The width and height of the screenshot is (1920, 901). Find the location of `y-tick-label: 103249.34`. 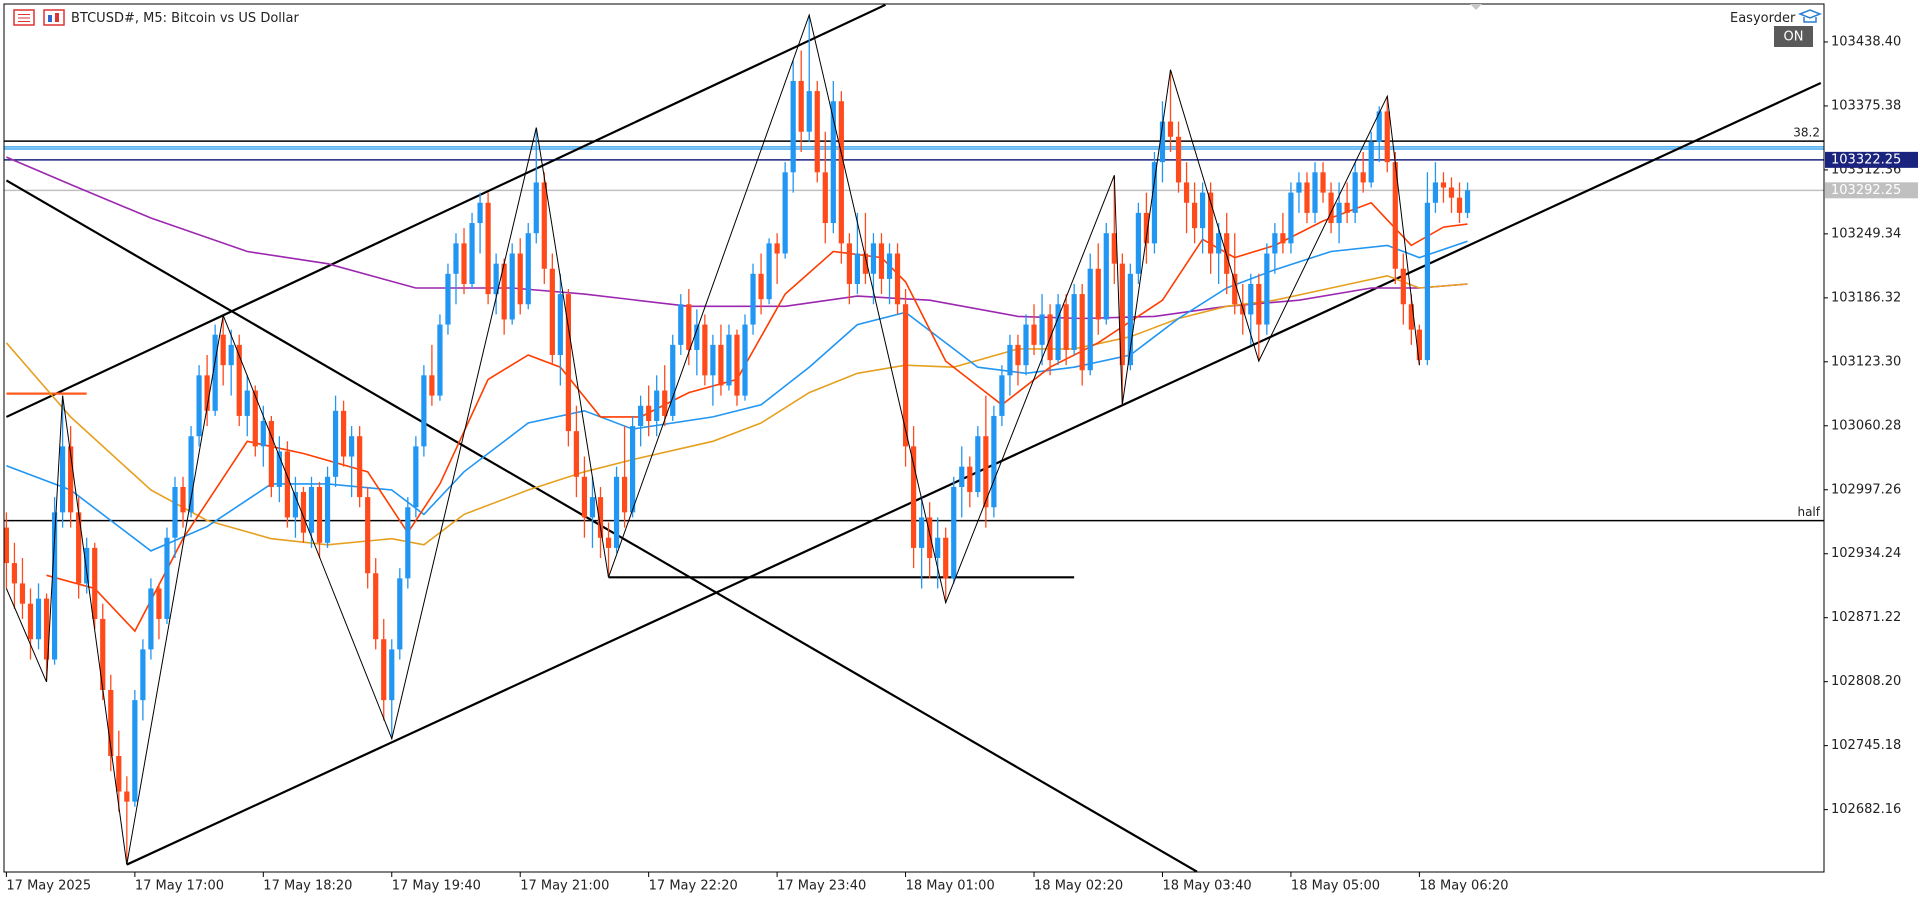

y-tick-label: 103249.34 is located at coordinates (1866, 233).